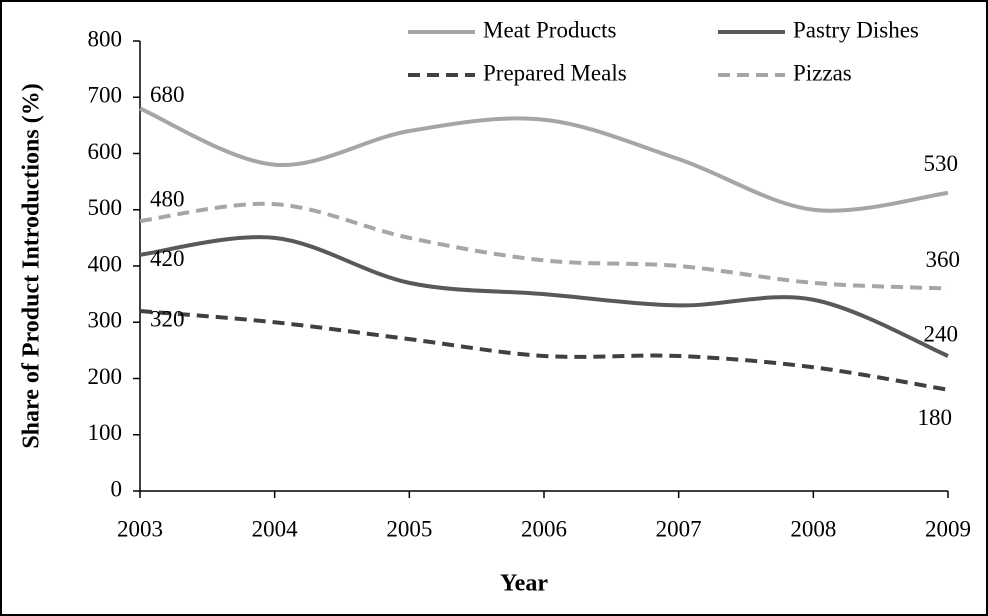 This screenshot has width=988, height=616. What do you see at coordinates (409, 528) in the screenshot?
I see `x-tick-label: 2005` at bounding box center [409, 528].